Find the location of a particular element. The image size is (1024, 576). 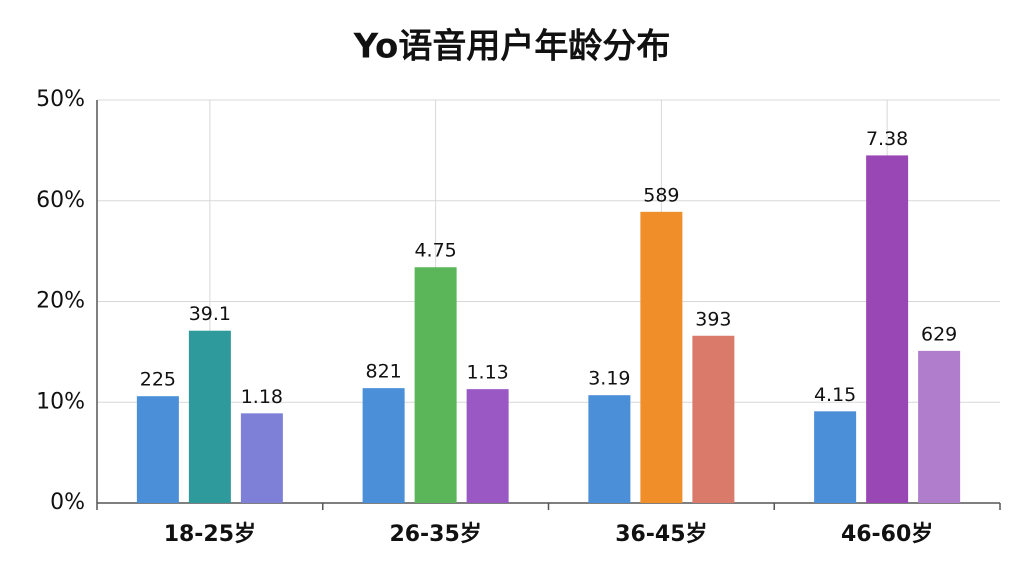

data-label: 4.75 is located at coordinates (435, 251).